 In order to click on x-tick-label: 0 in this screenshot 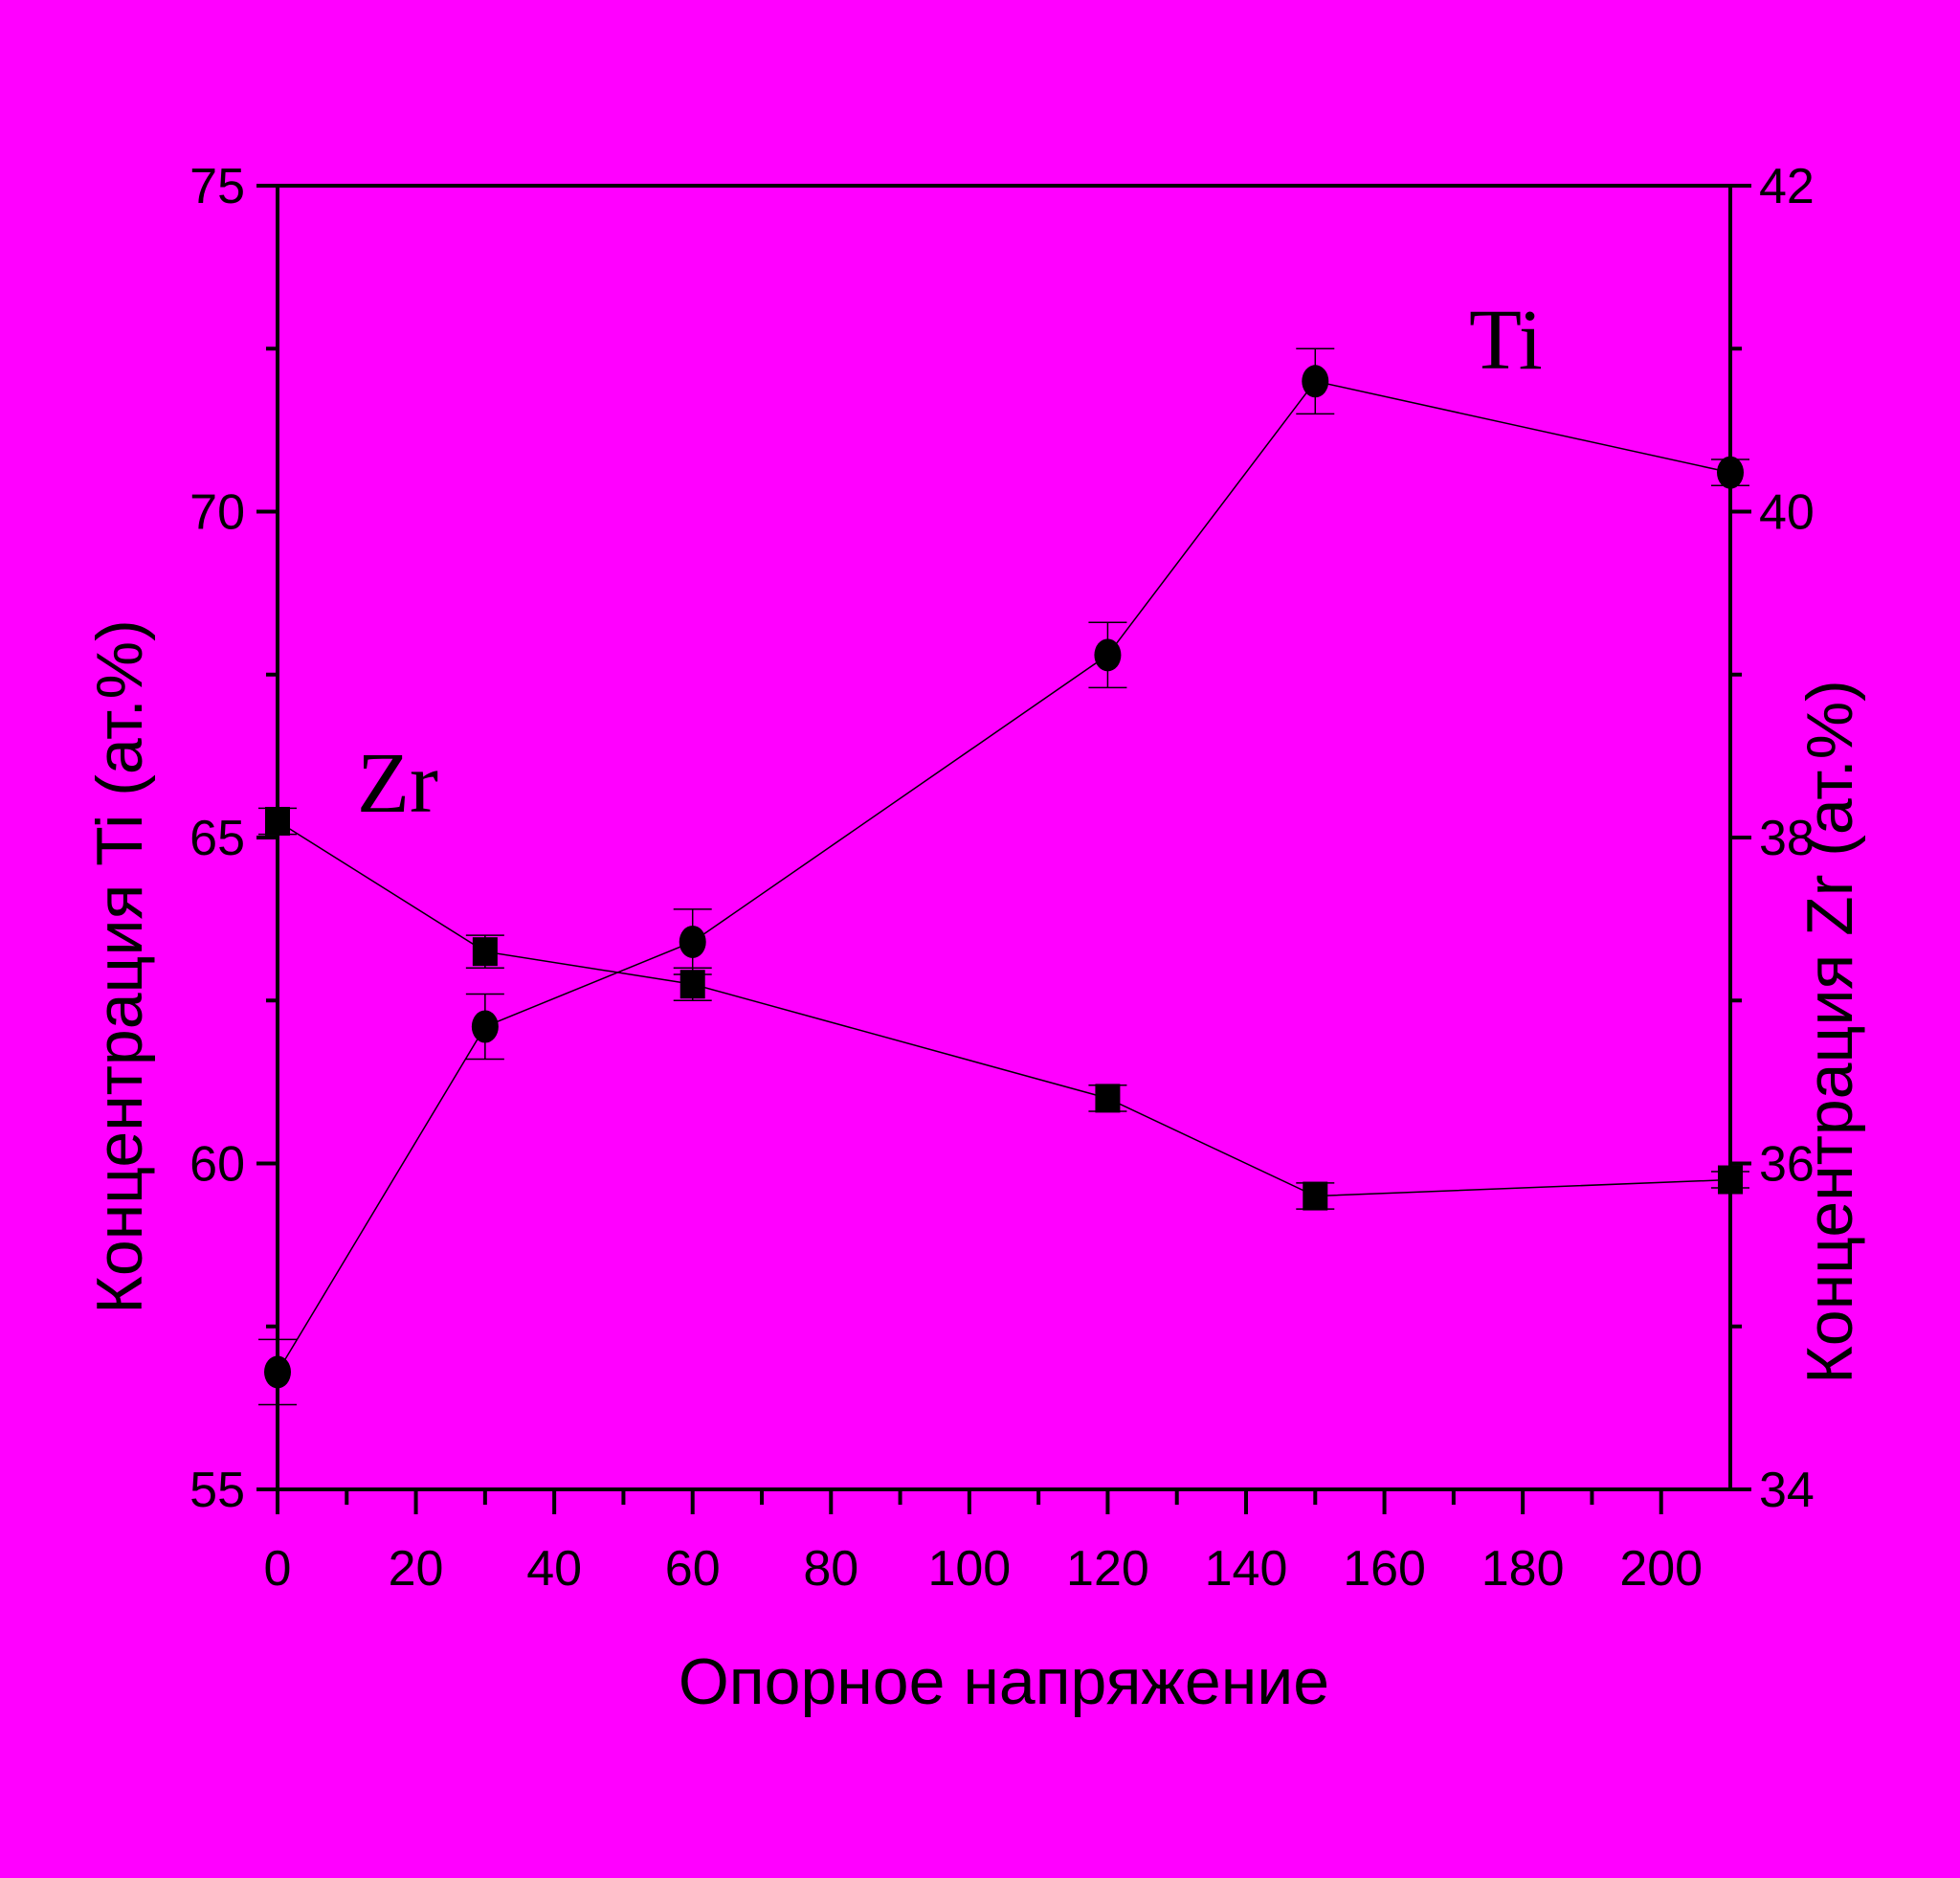, I will do `click(278, 1569)`.